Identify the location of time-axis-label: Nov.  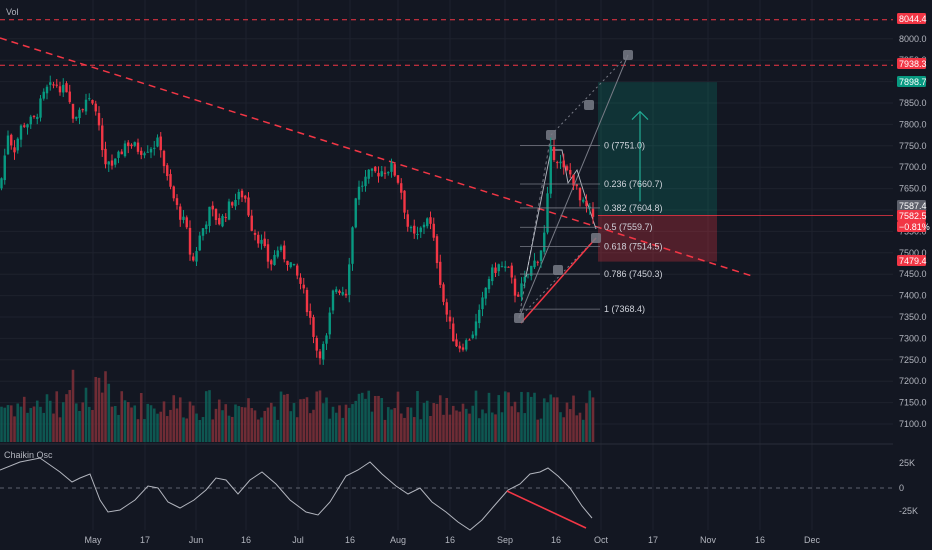
(708, 540).